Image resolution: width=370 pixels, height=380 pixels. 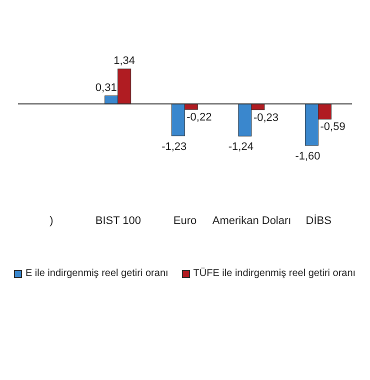 I want to click on legend-label: E ile indirgenmiş reel getiri oranı, so click(x=96, y=273).